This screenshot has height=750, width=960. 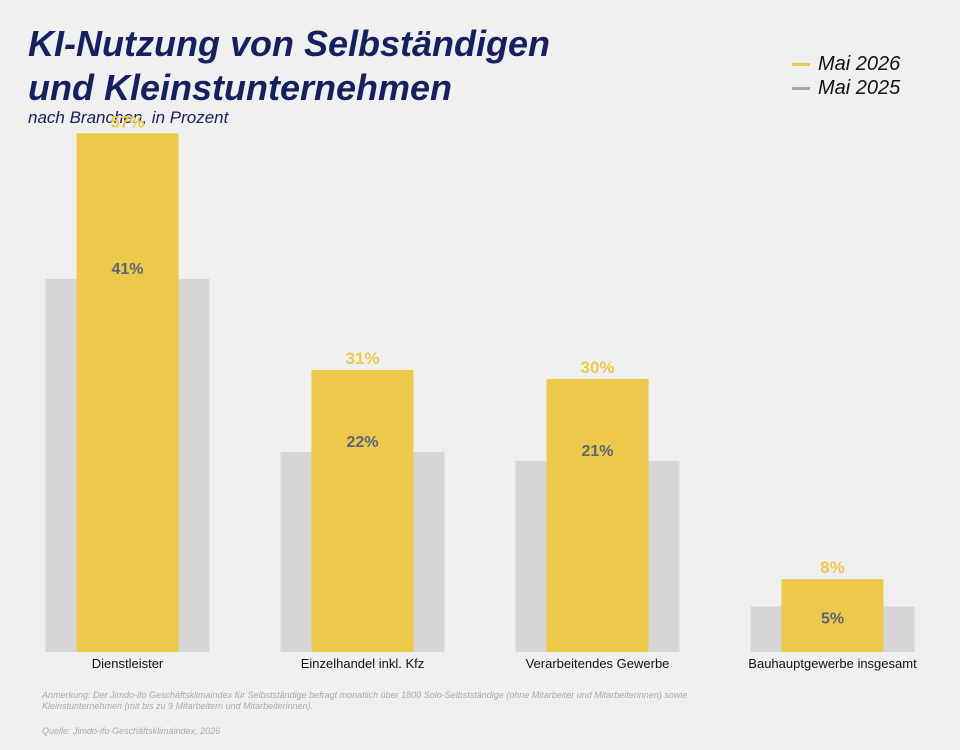 I want to click on category-label-2: Verarbeitendes Gewerbe, so click(x=598, y=663).